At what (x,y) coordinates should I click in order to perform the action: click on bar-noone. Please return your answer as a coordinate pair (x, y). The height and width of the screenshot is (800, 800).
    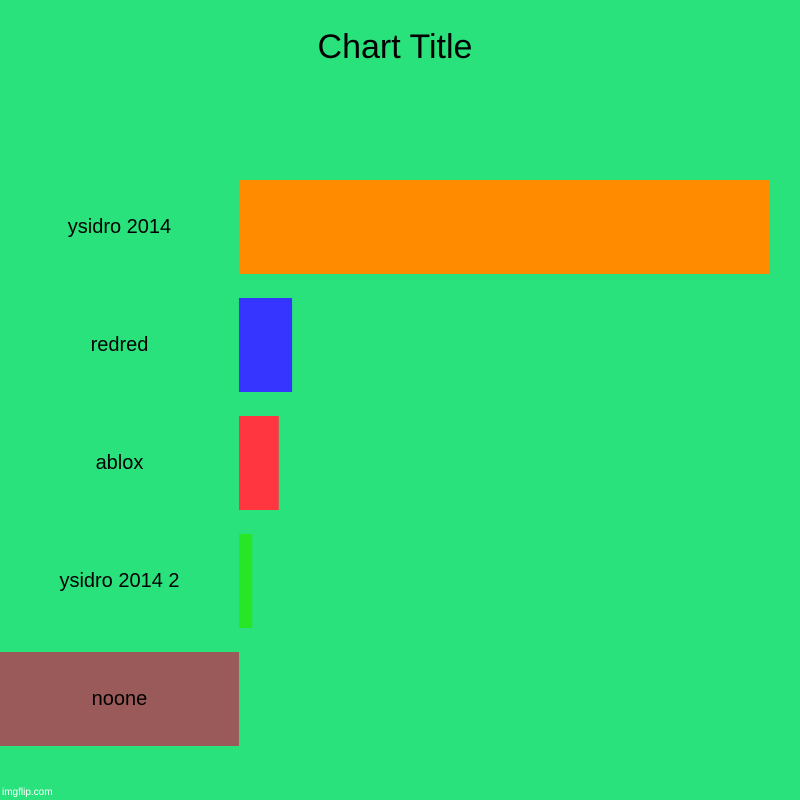
    Looking at the image, I should click on (119, 699).